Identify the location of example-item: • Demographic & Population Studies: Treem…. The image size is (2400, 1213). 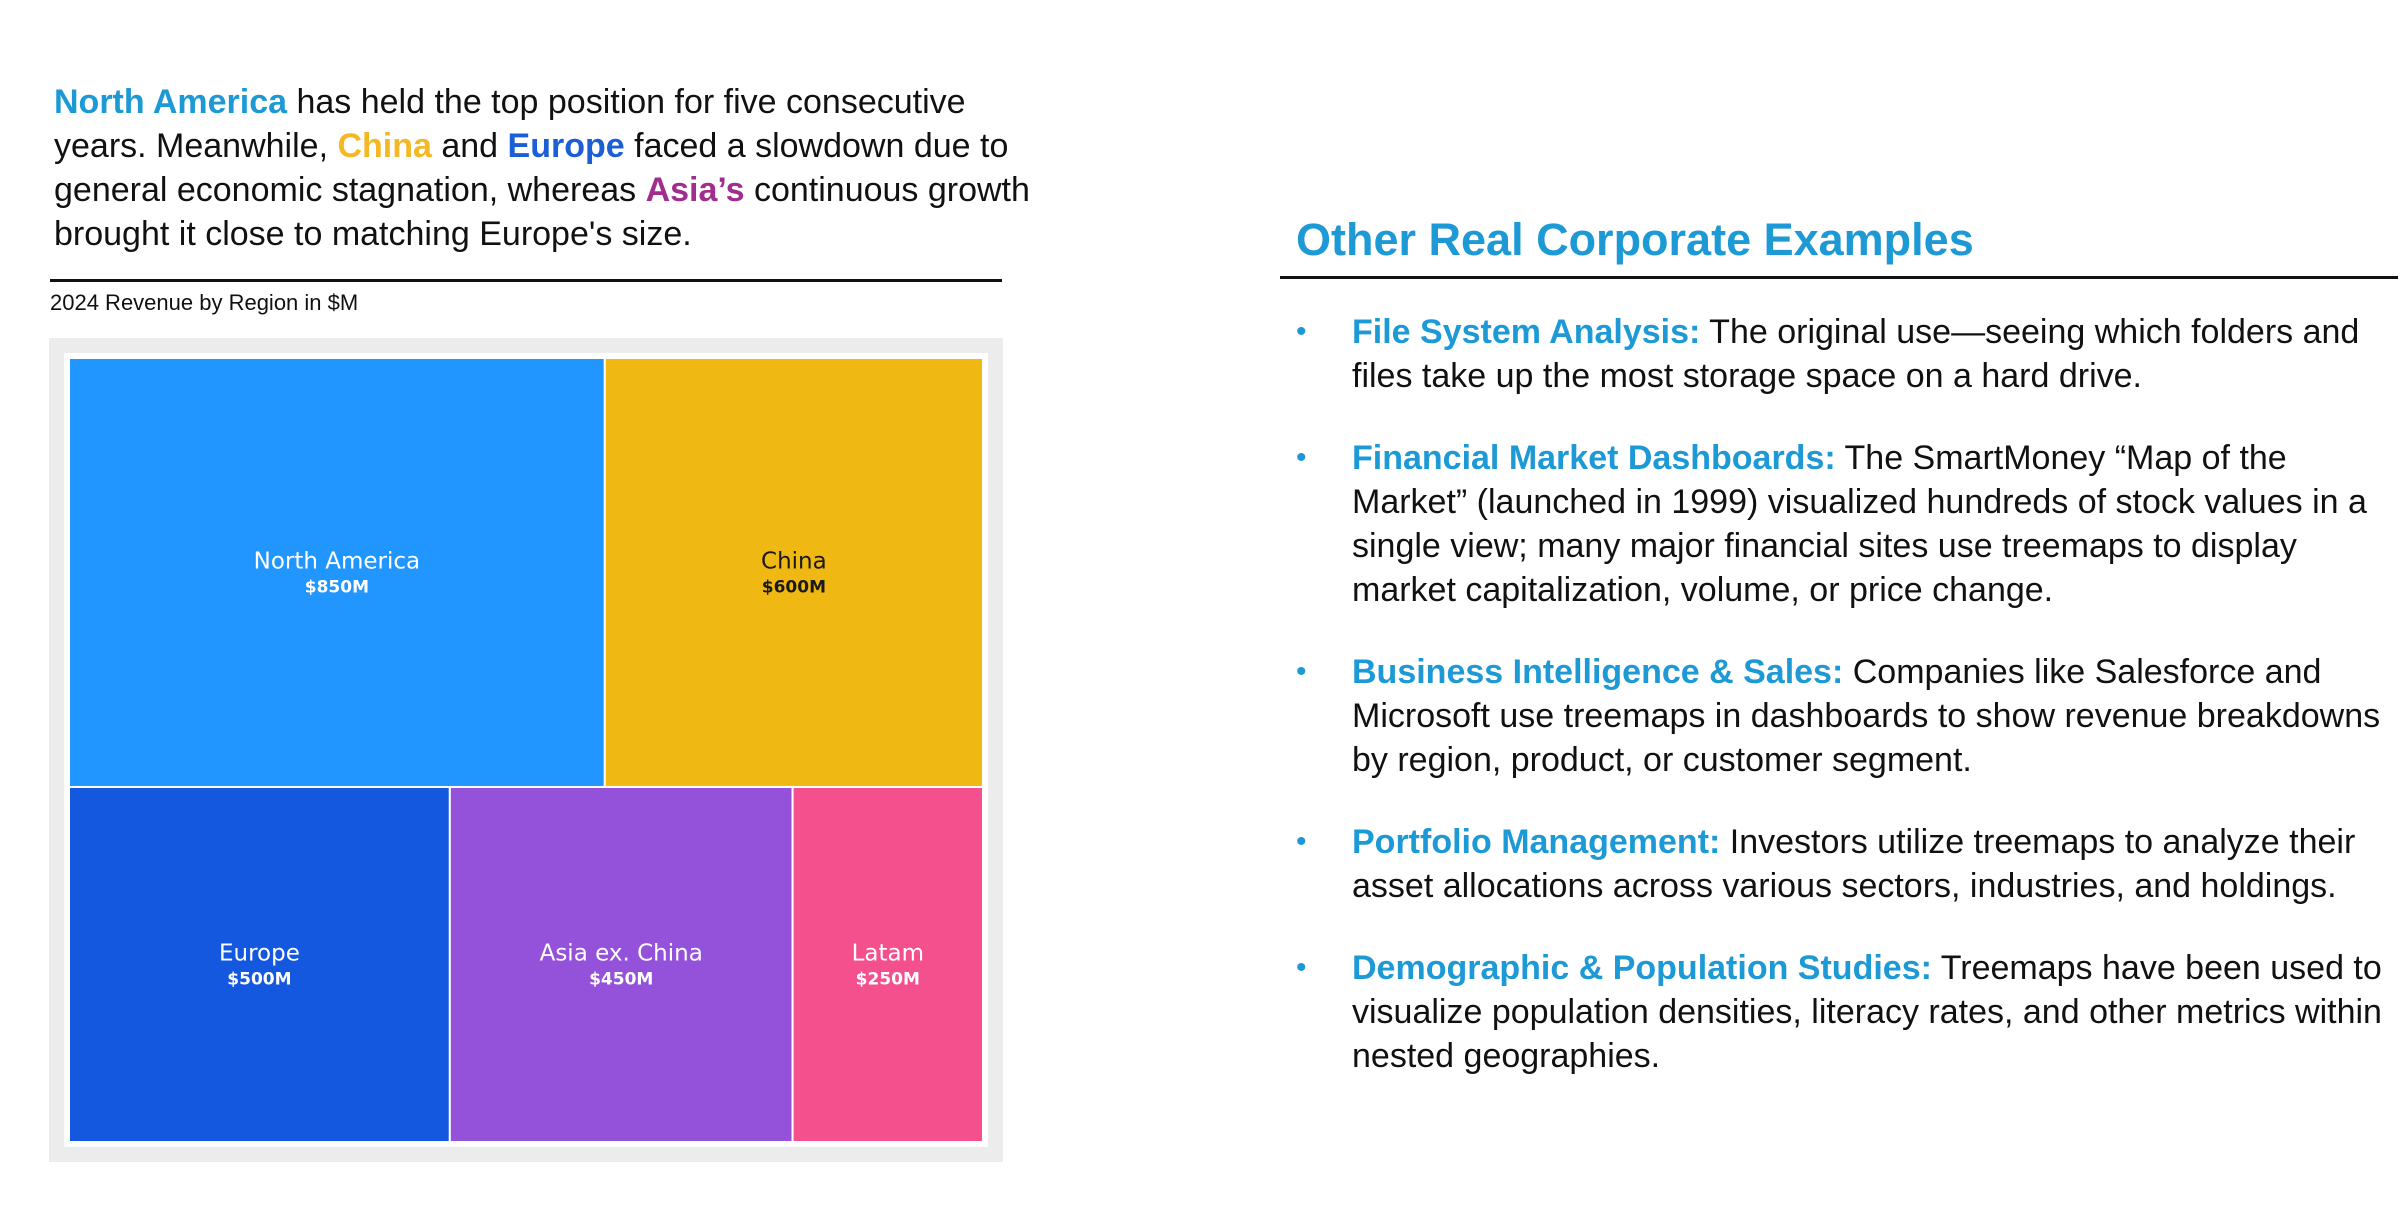
(1846, 1012).